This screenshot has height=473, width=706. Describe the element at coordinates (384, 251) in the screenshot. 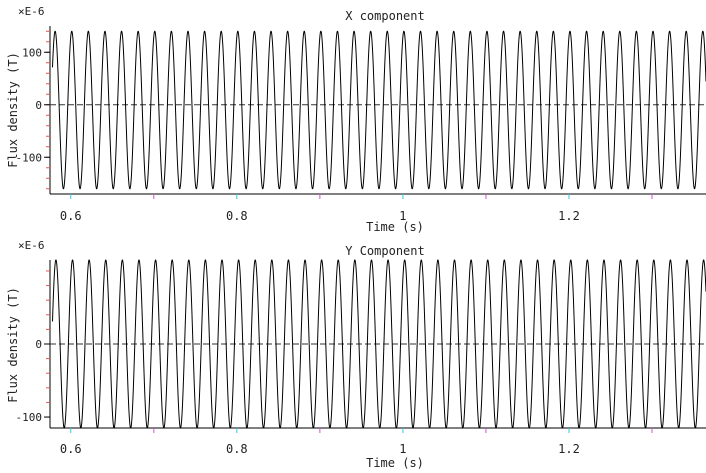

I see `chart-title: Y Component` at that location.